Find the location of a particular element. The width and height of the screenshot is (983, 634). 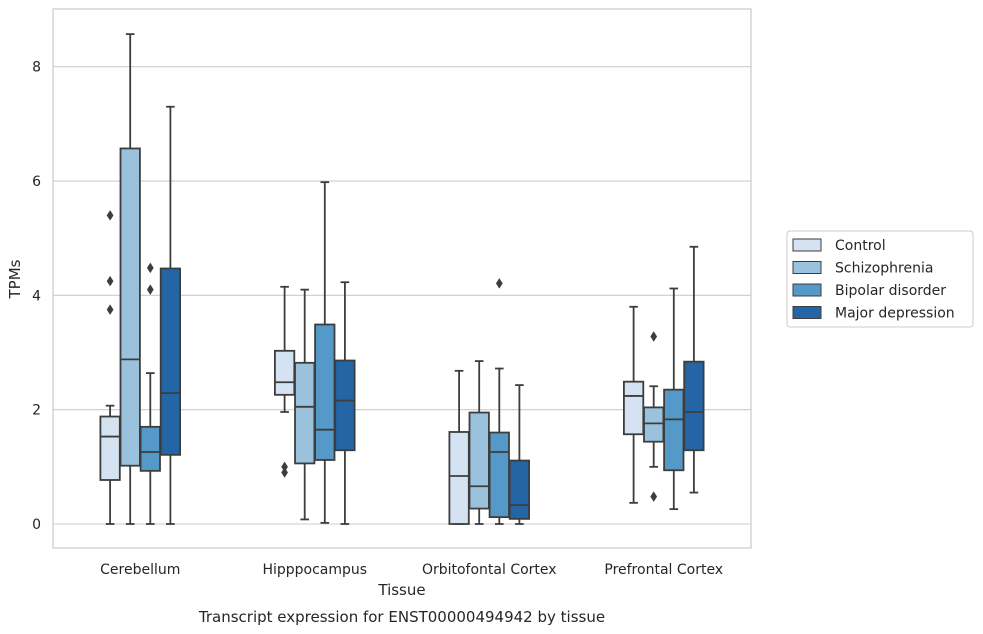

x-tick-label: Orbitofontal Cortex is located at coordinates (489, 570).